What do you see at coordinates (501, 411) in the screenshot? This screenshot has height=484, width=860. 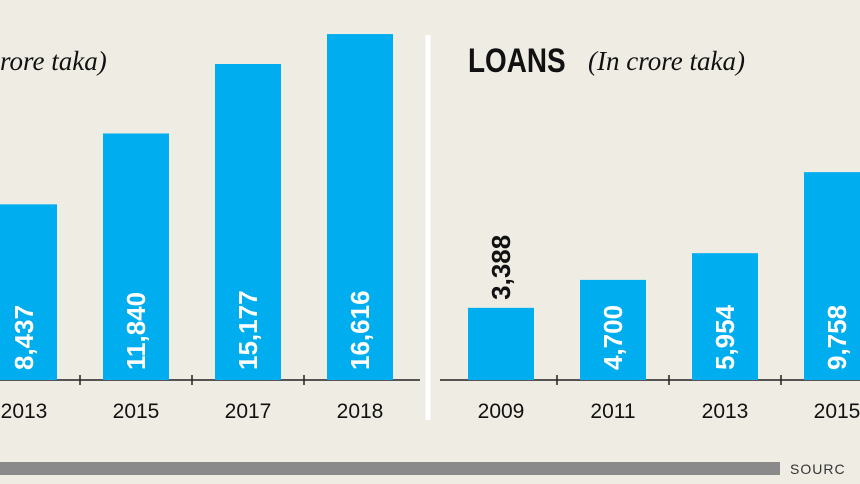 I see `x-tick-label: 2009` at bounding box center [501, 411].